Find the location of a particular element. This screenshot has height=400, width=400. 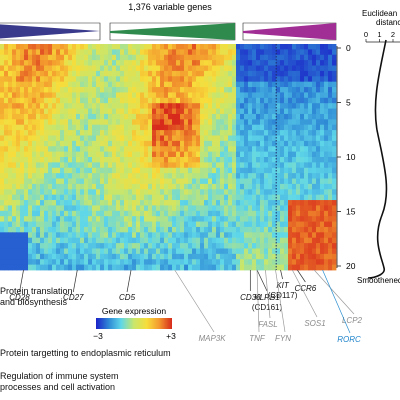

distance-axis-label-1: Euclidean is located at coordinates (379, 13).